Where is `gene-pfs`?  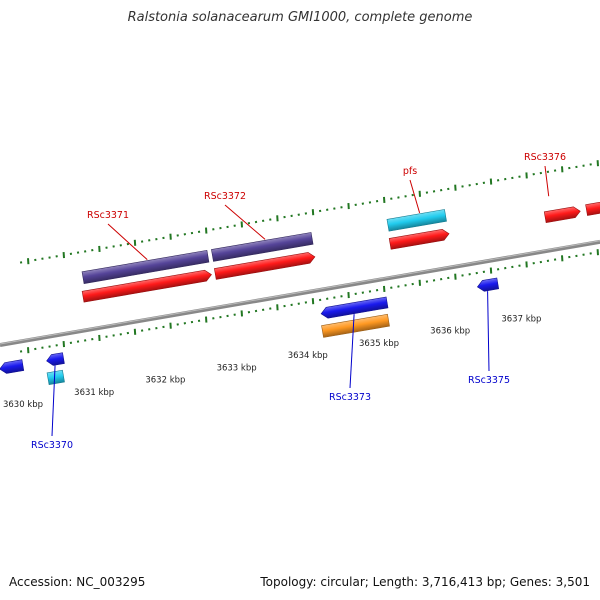 gene-pfs is located at coordinates (416, 220).